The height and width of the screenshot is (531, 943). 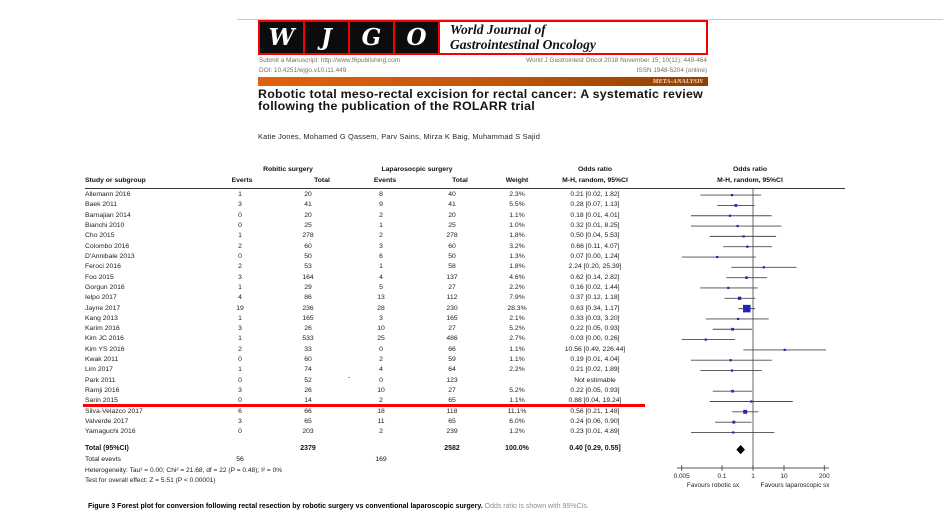 What do you see at coordinates (303, 70) in the screenshot?
I see `doi-link: DOI: 10.4251/wjgo.v10.i11.449` at bounding box center [303, 70].